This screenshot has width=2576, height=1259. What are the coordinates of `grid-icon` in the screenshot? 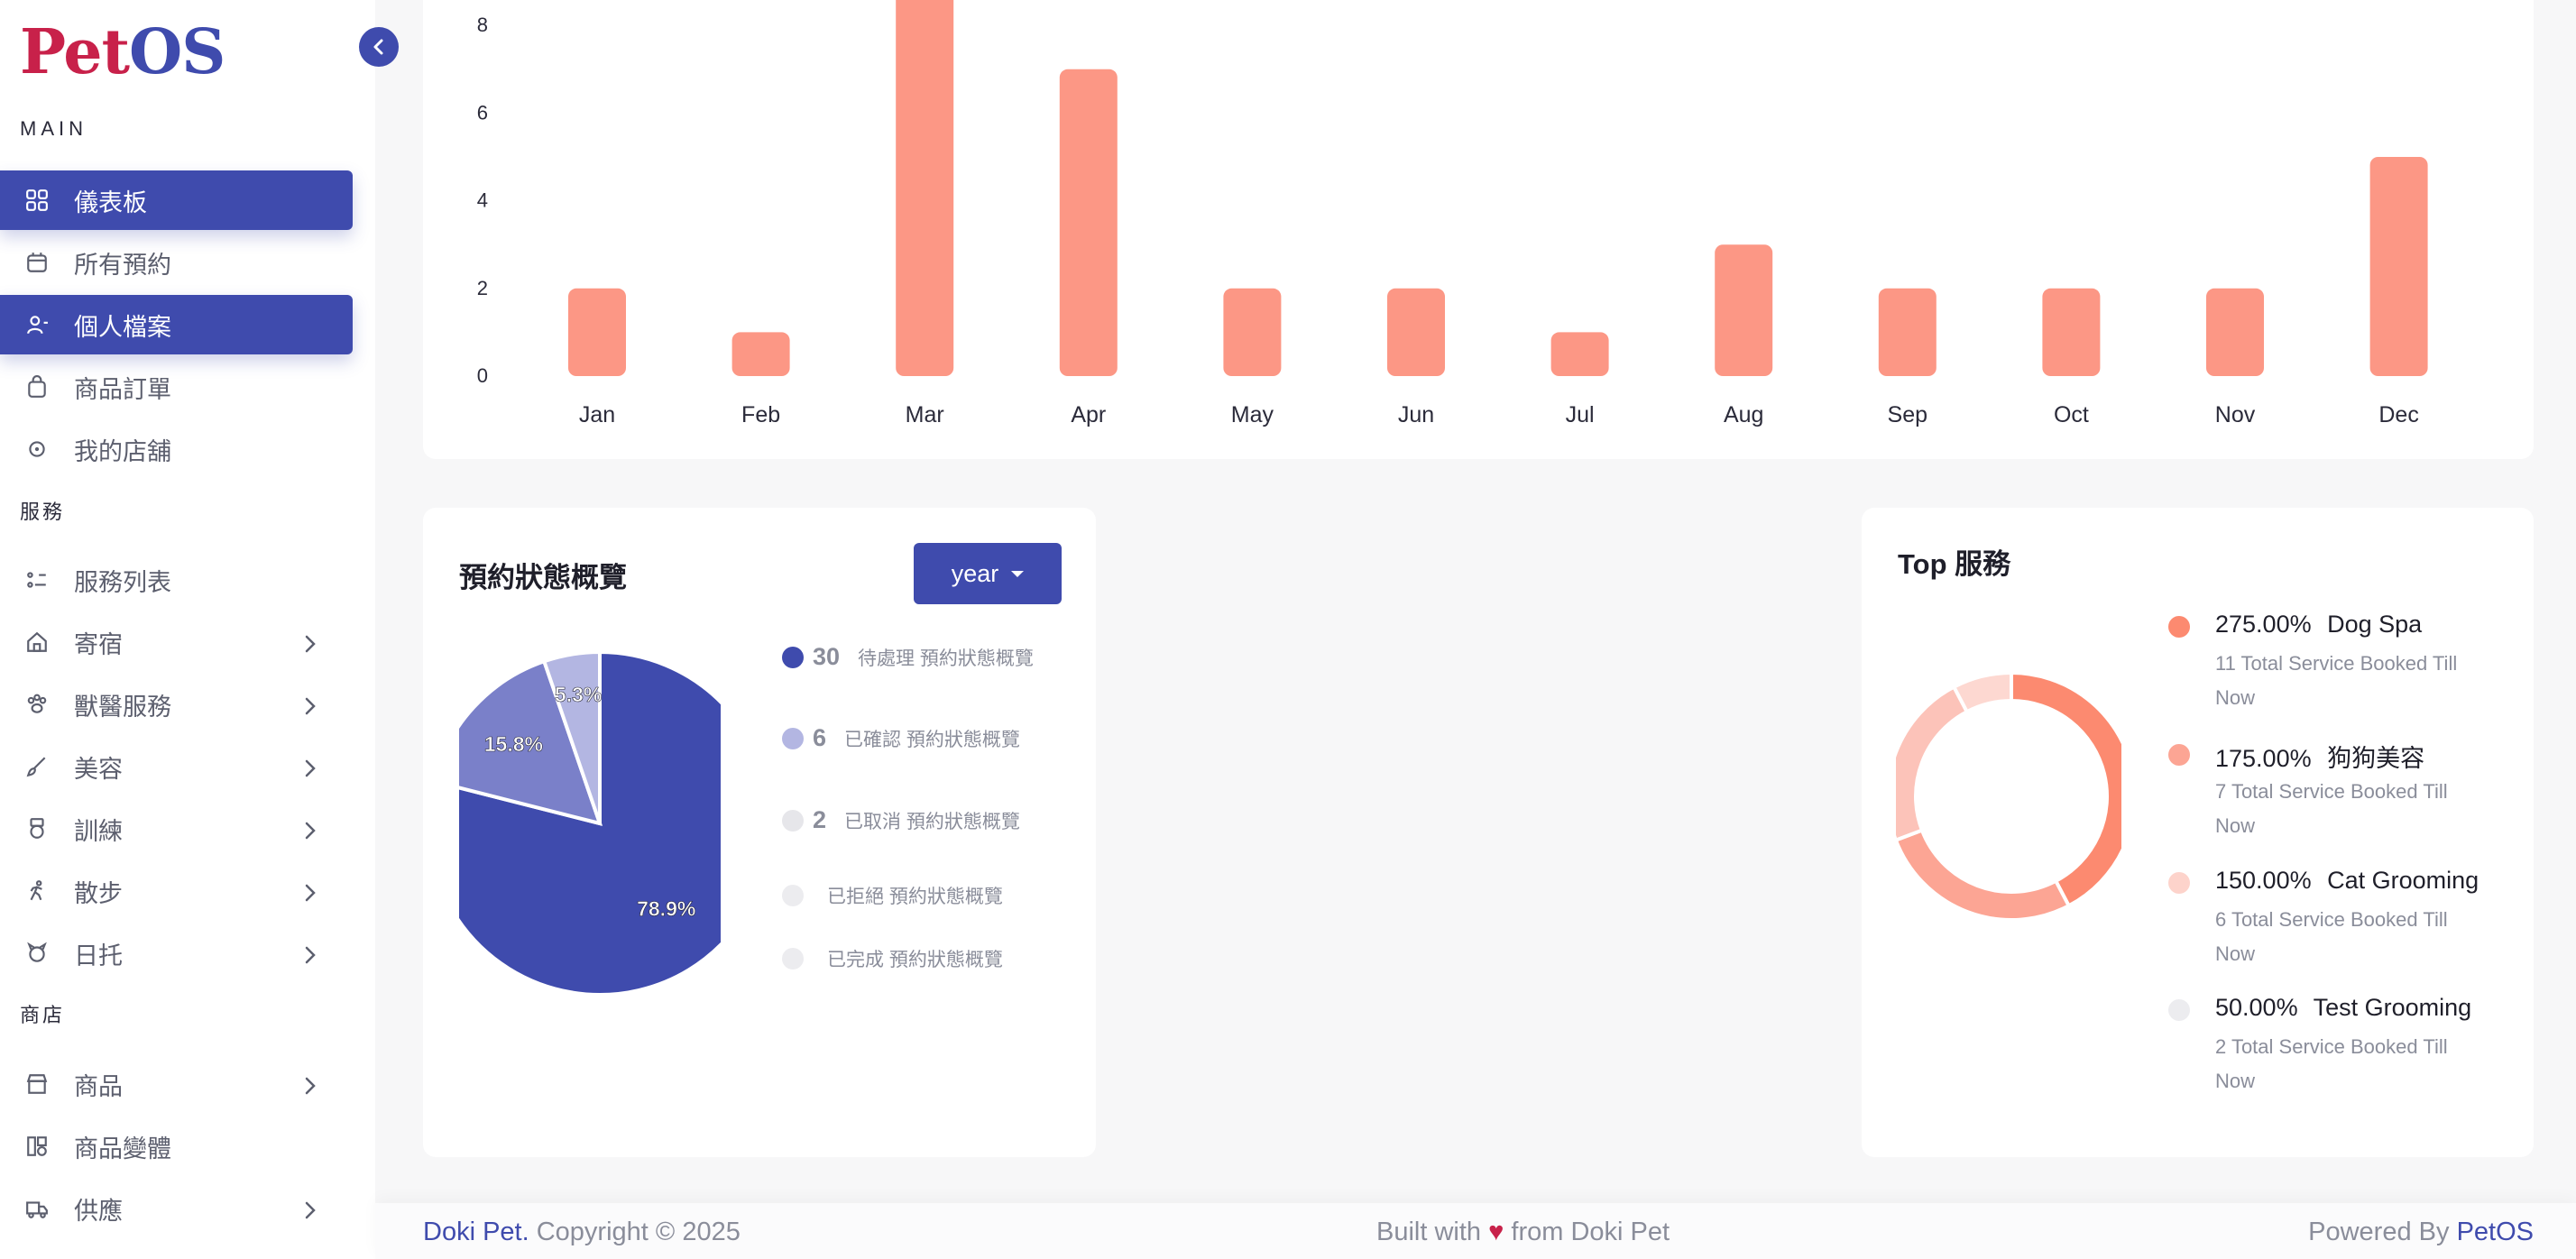 It's located at (37, 200).